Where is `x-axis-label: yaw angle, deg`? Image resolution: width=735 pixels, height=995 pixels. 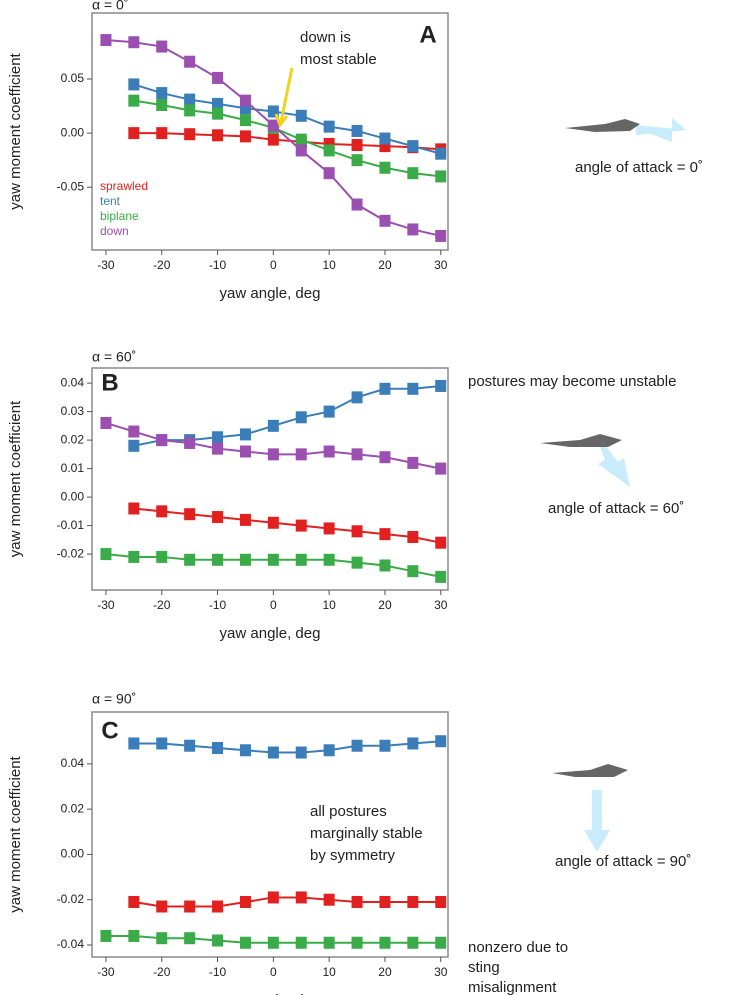
x-axis-label: yaw angle, deg is located at coordinates (270, 633).